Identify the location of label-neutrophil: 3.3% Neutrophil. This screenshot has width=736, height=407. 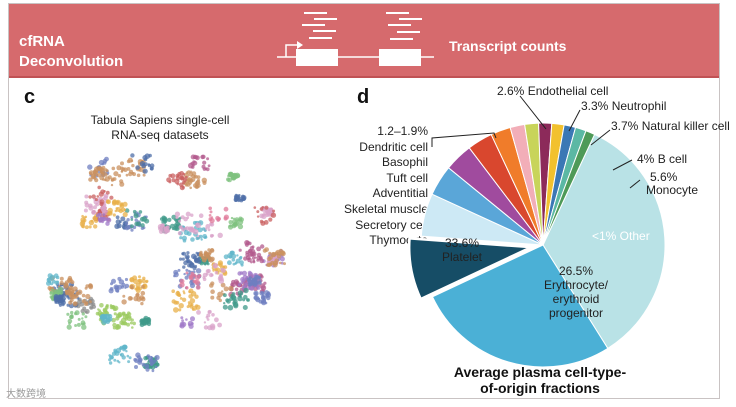
(623, 106).